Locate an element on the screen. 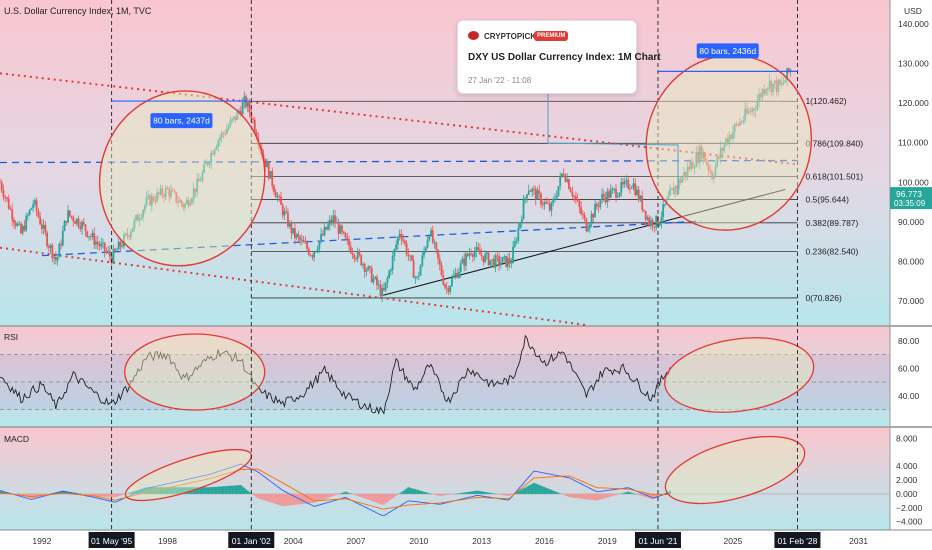 The image size is (932, 550). bar-measure-label: 80 bars, 2437d is located at coordinates (181, 121).